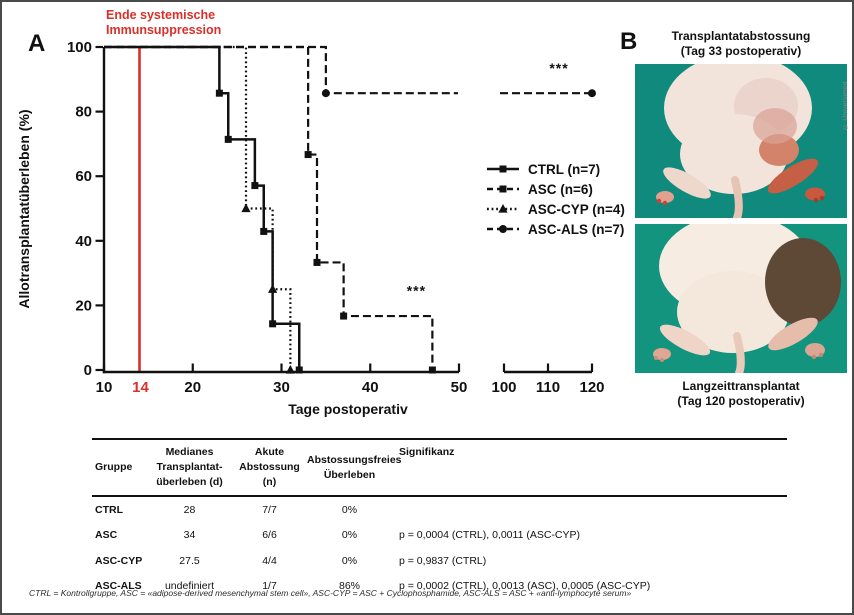 This screenshot has height=615, width=854. What do you see at coordinates (741, 141) in the screenshot?
I see `transplant-rejection-photo` at bounding box center [741, 141].